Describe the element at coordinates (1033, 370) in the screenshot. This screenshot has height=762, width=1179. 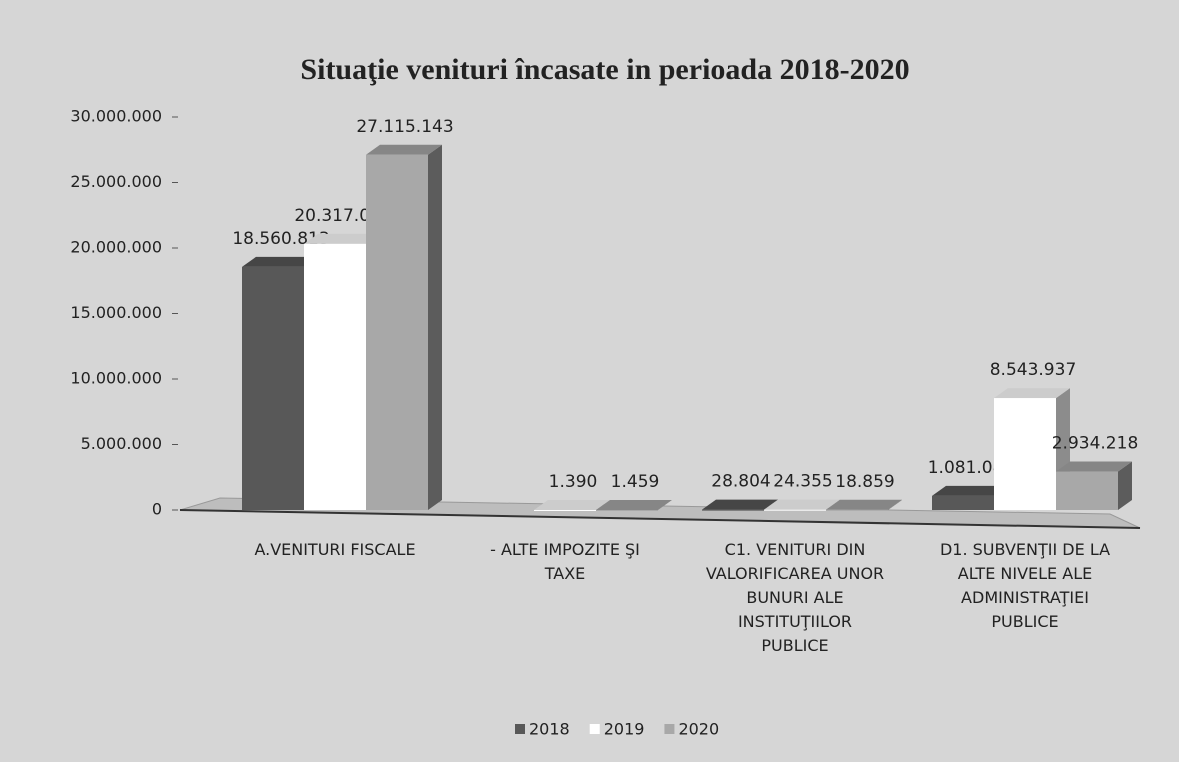
I see `value-label: 8.543.937` at that location.